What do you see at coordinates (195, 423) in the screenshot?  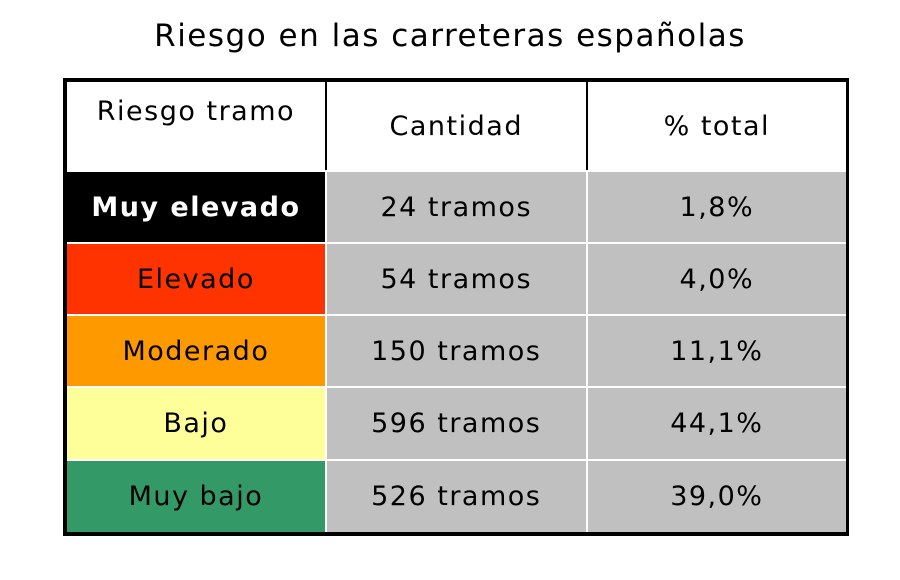 I see `table-cell: Bajo` at bounding box center [195, 423].